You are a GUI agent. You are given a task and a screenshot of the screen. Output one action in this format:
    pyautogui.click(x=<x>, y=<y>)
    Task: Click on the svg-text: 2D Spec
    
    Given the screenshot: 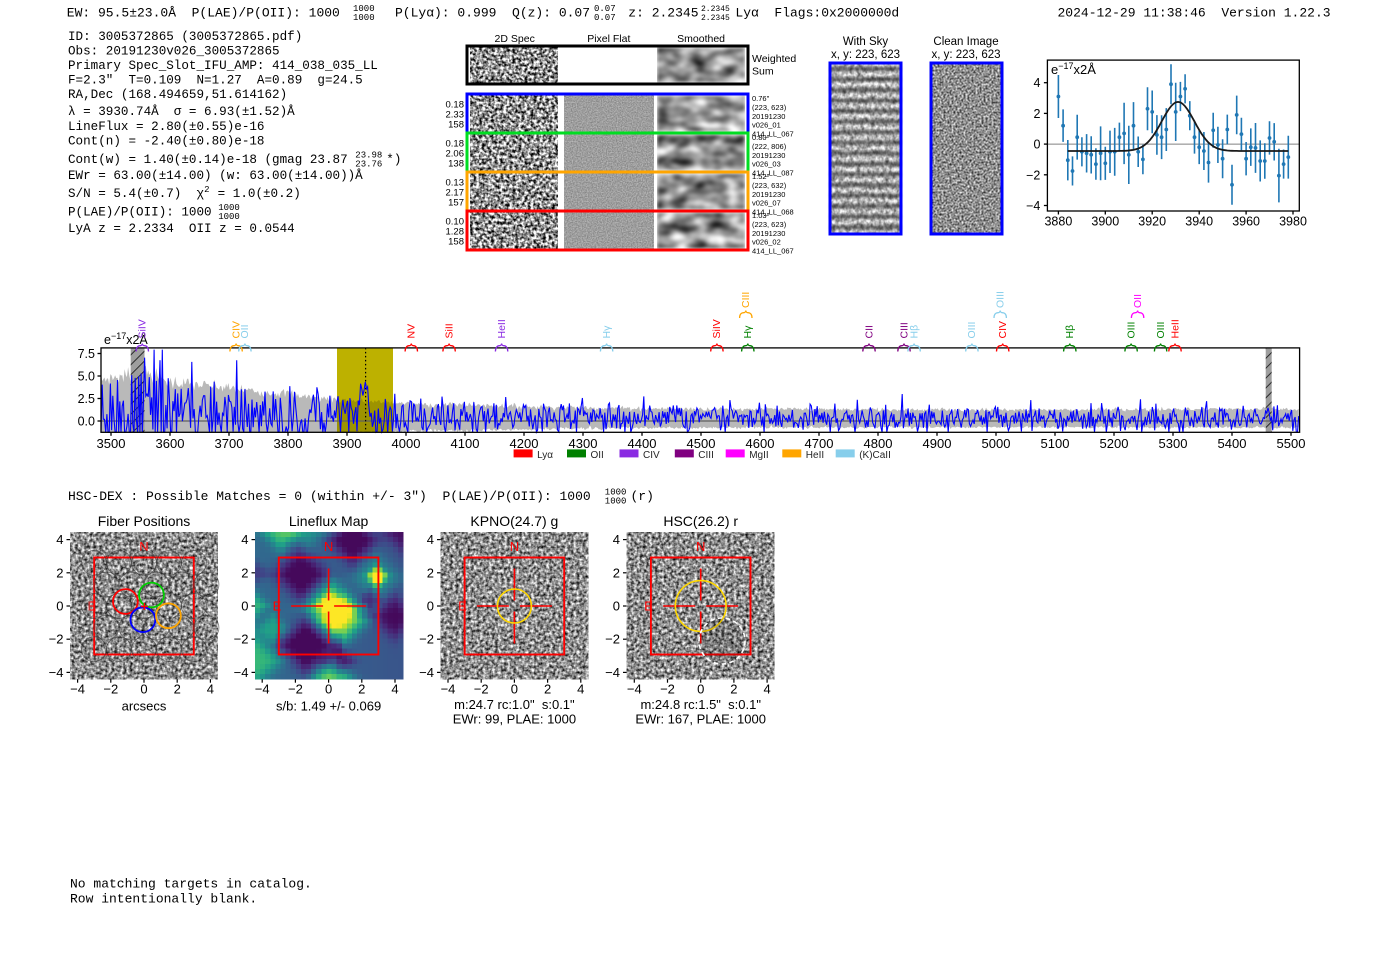 What is the action you would take?
    pyautogui.click(x=515, y=39)
    